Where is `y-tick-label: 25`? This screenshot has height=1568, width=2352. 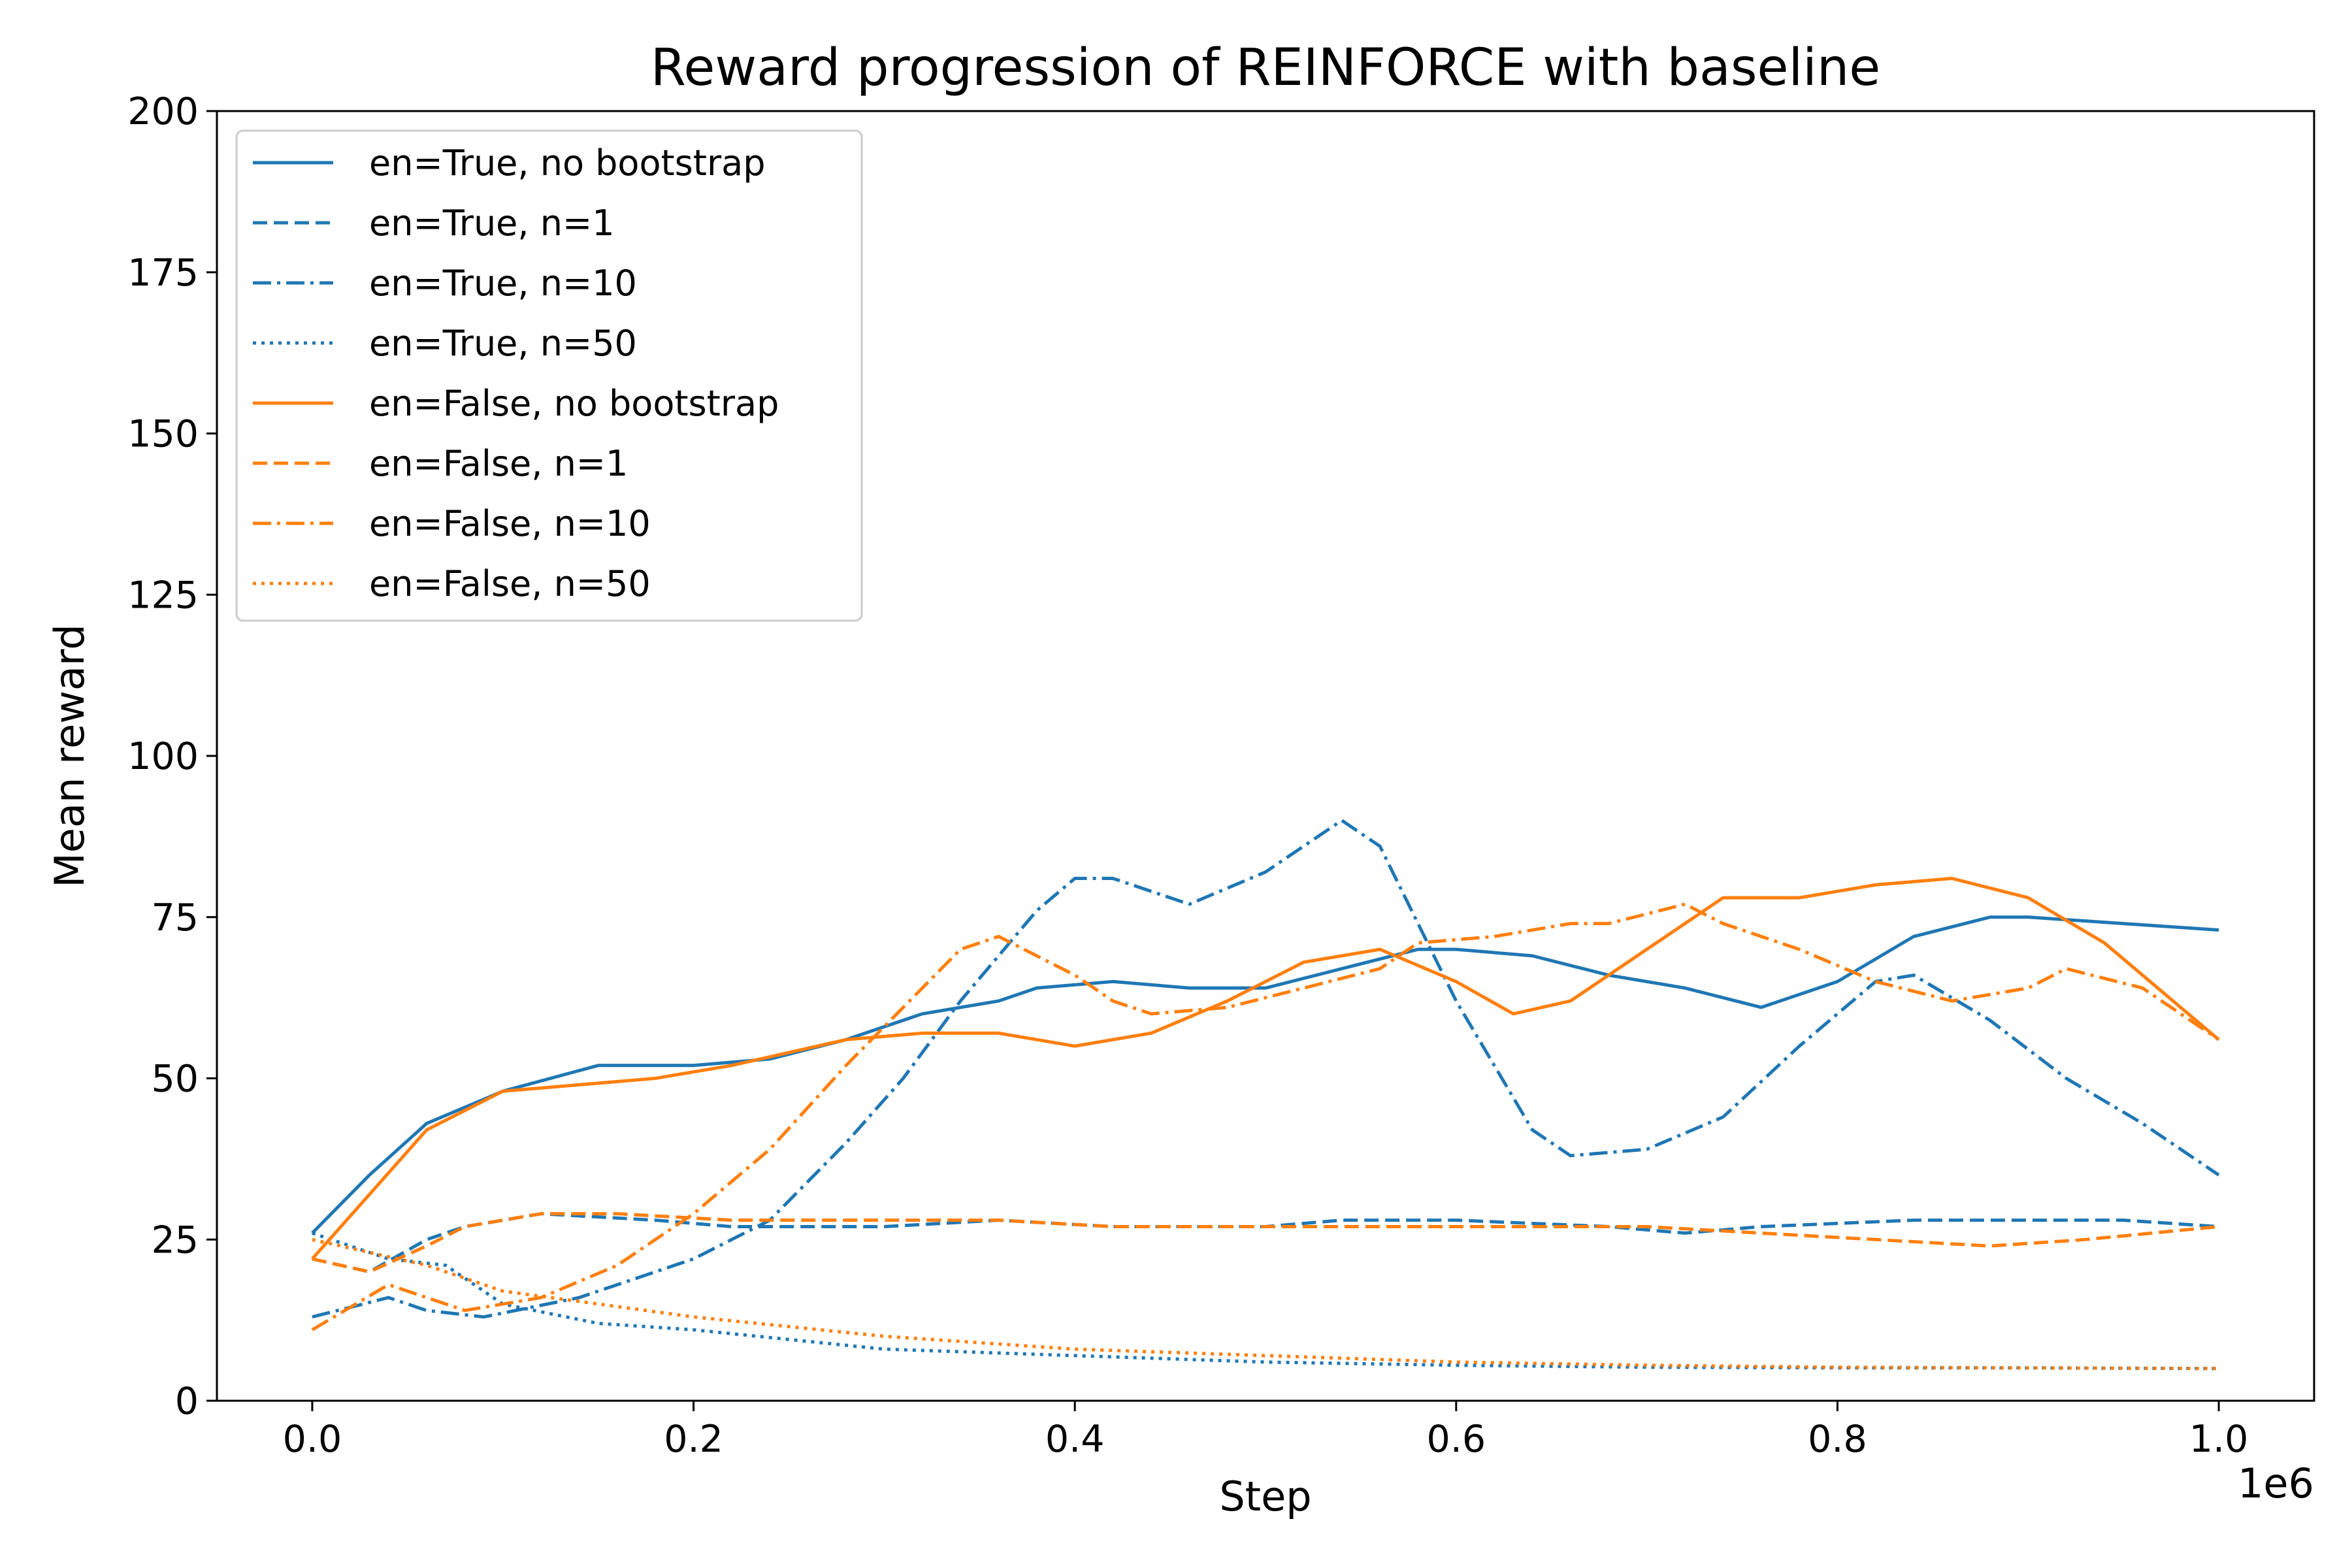 y-tick-label: 25 is located at coordinates (175, 1240).